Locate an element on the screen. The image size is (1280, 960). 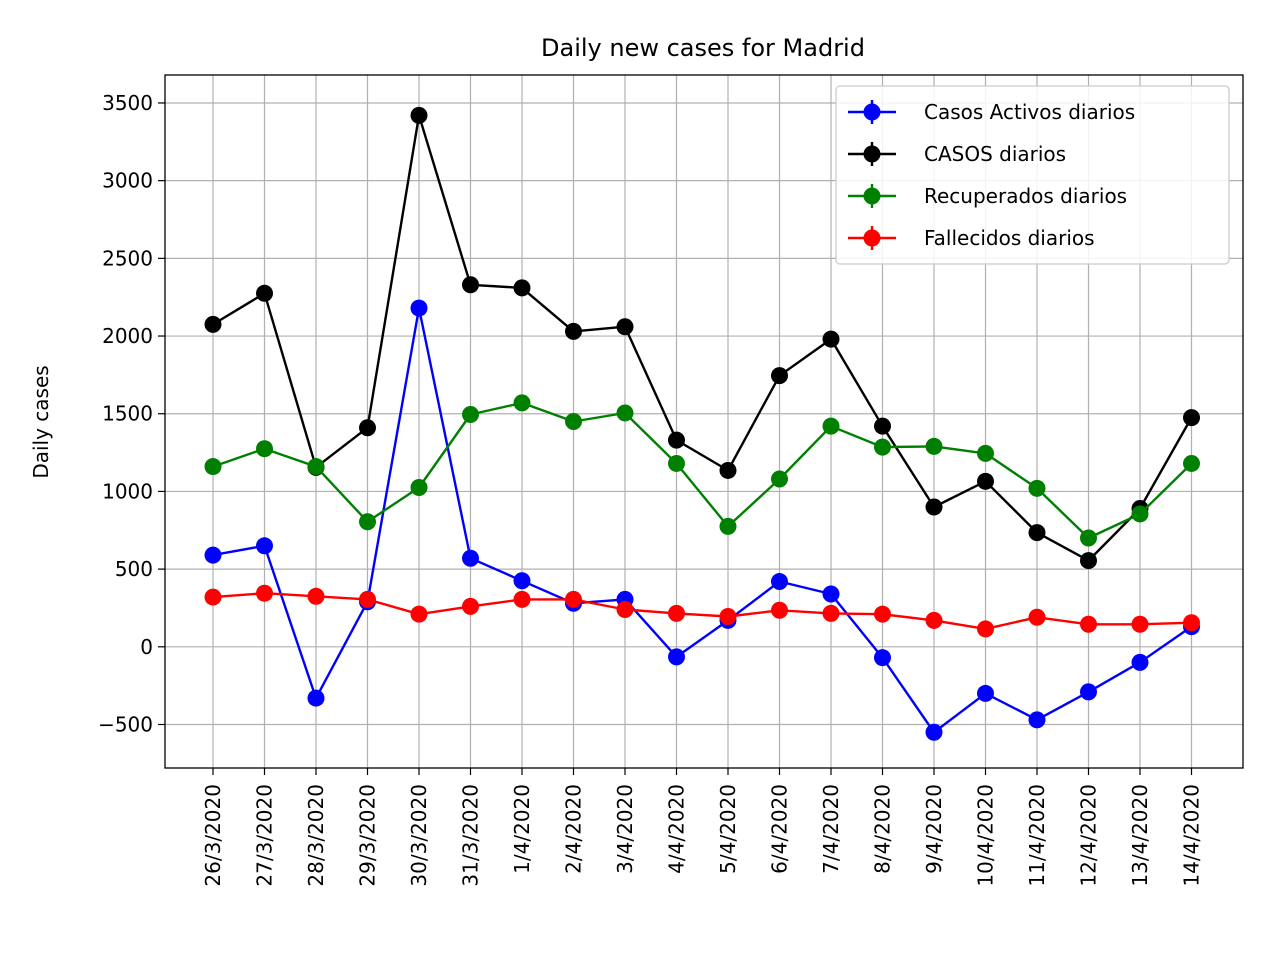
y-tick-label: 3000 is located at coordinates (127, 181).